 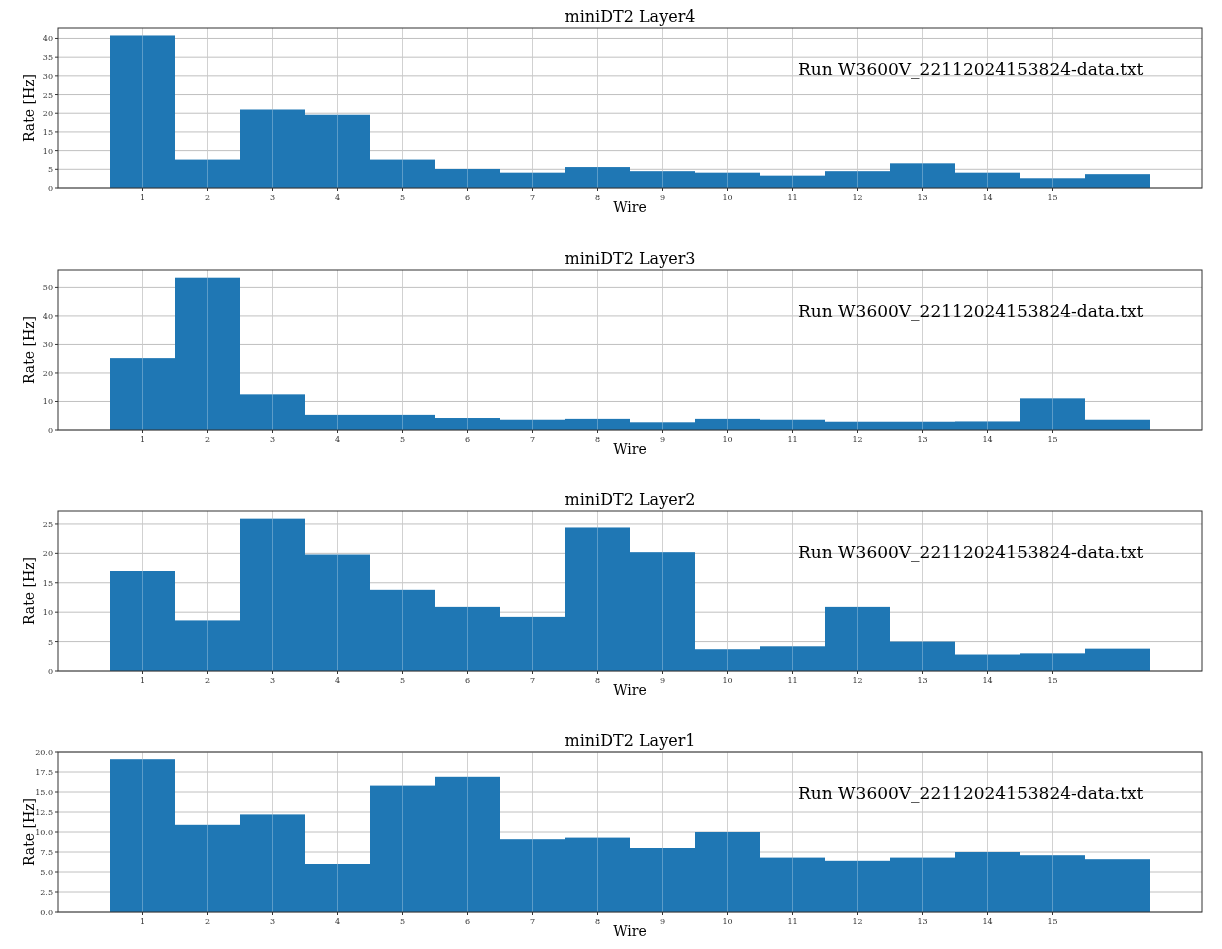 I want to click on y-tick-label: 0.0, so click(x=46, y=912).